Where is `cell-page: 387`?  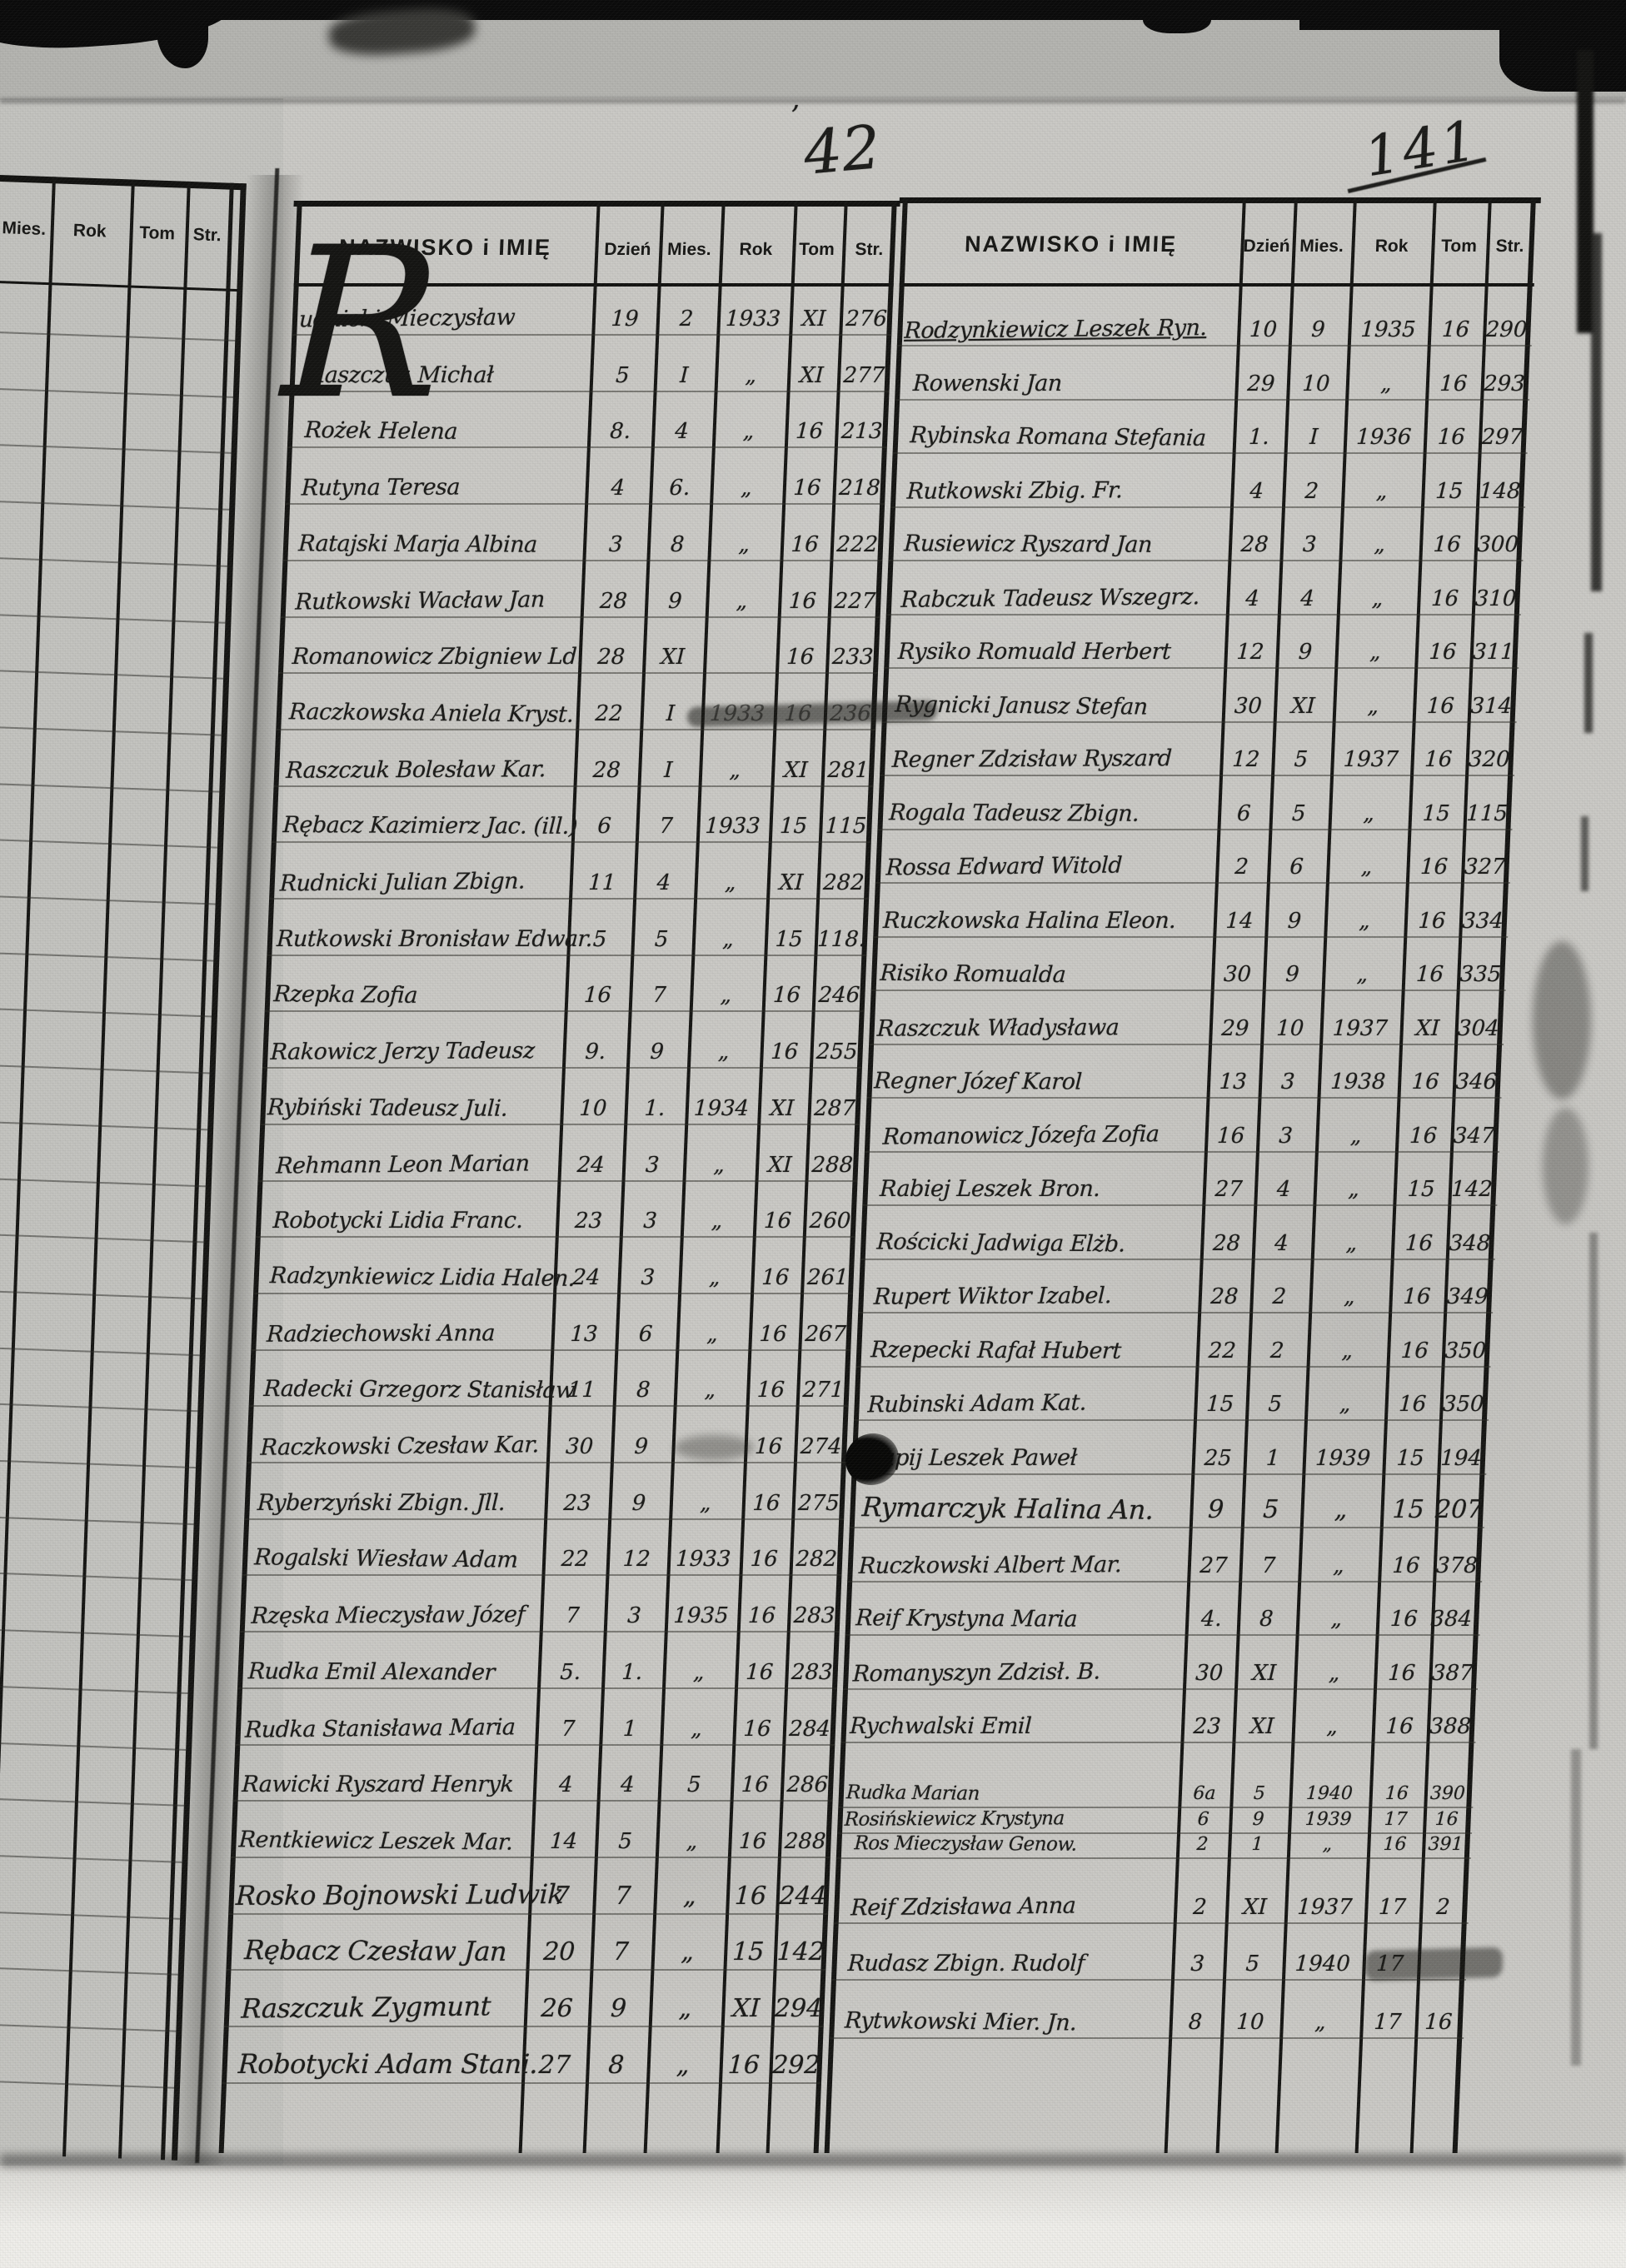
cell-page: 387 is located at coordinates (1452, 1673).